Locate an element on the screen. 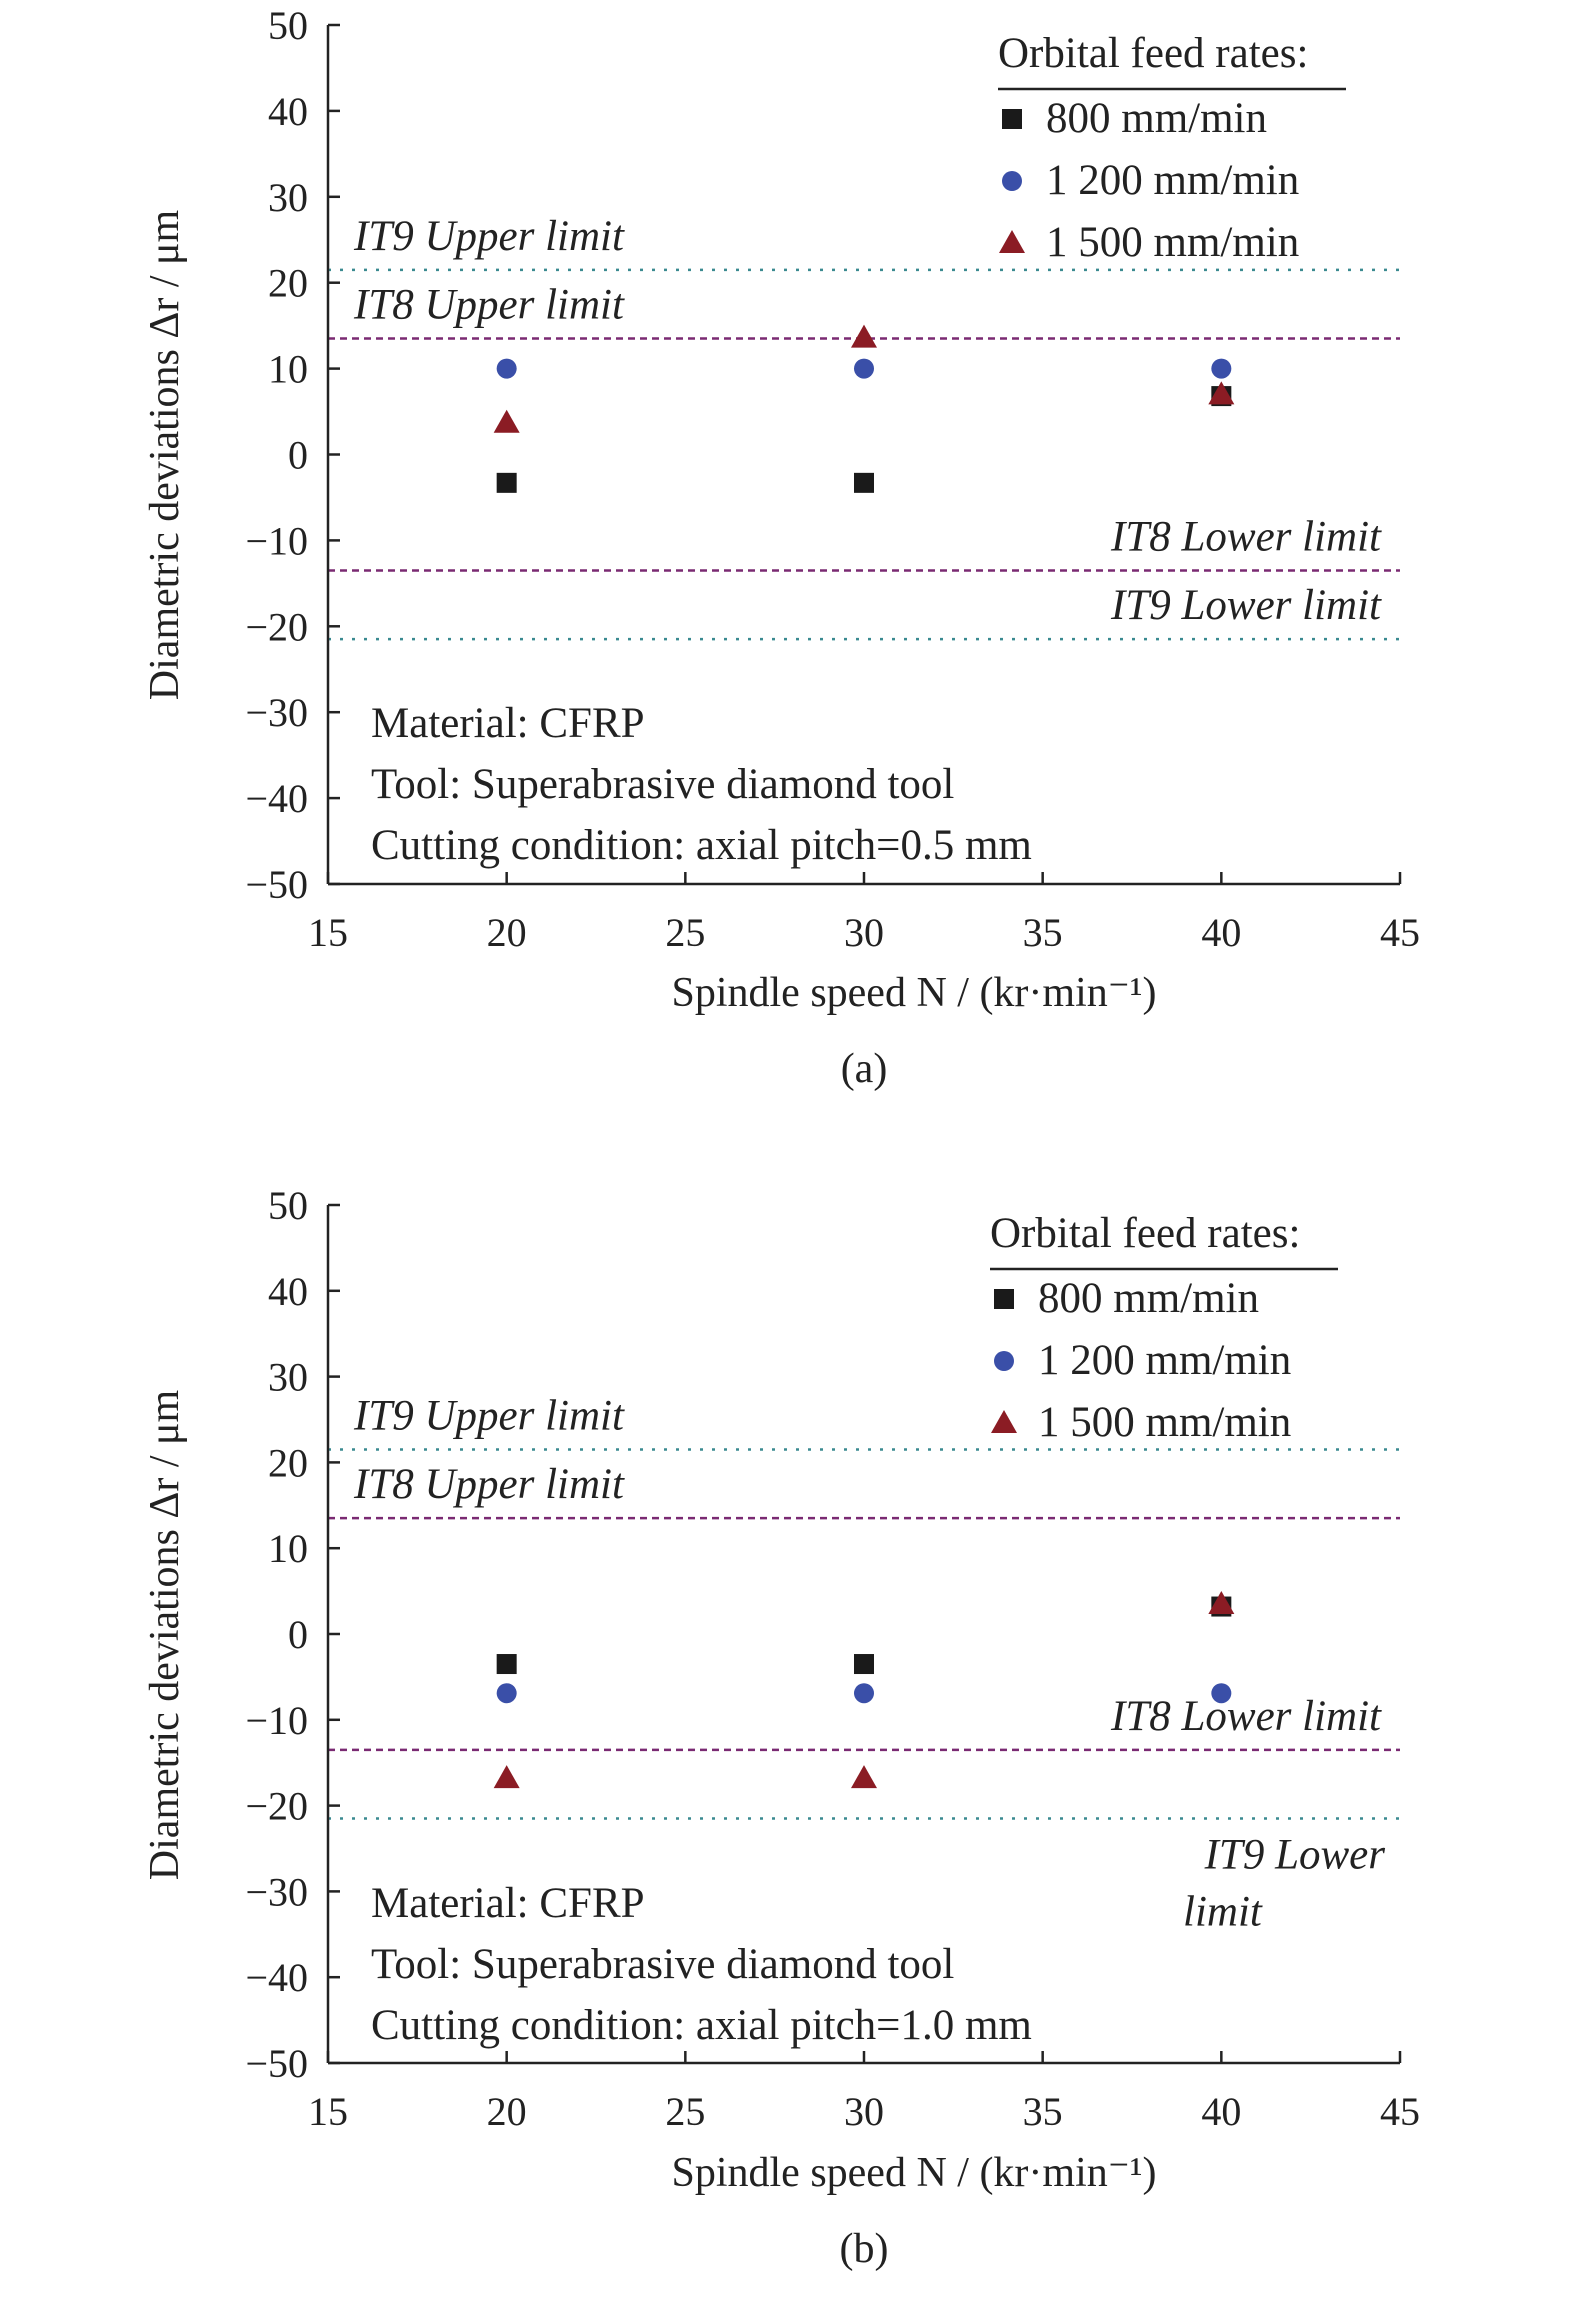 The width and height of the screenshot is (1575, 2305). limit-label-it9-lower-limit: IT9 Lower limit is located at coordinates (1246, 605).